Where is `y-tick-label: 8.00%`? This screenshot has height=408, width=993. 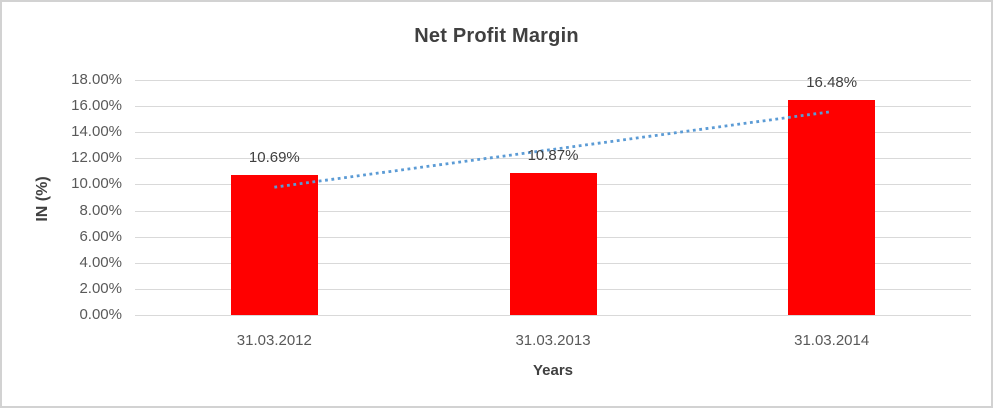 y-tick-label: 8.00% is located at coordinates (100, 210).